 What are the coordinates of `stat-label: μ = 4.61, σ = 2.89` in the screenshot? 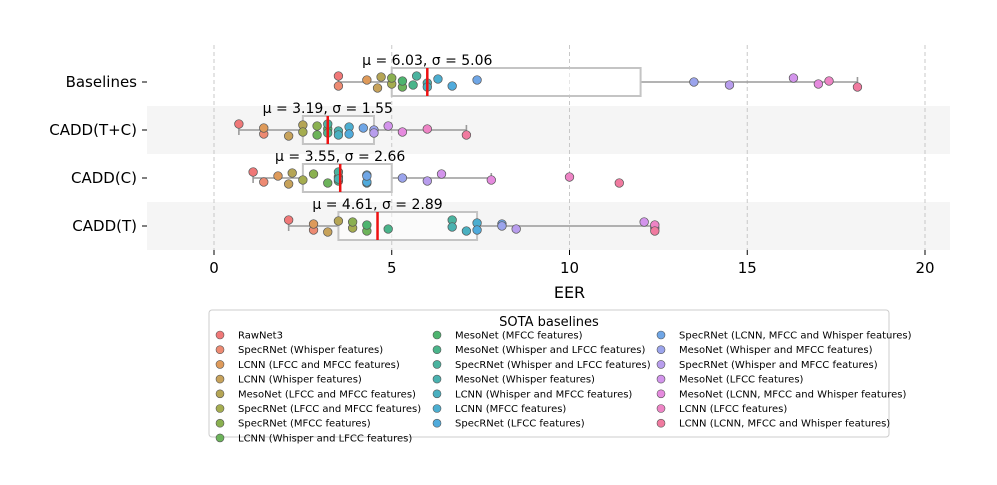 It's located at (377, 205).